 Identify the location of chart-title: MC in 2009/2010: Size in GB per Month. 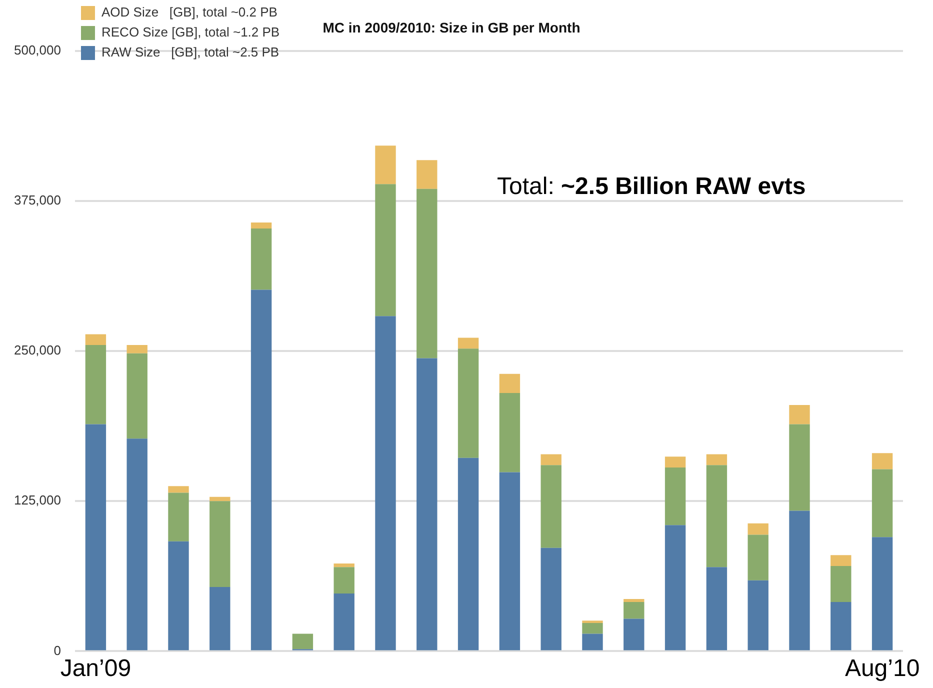
(451, 27).